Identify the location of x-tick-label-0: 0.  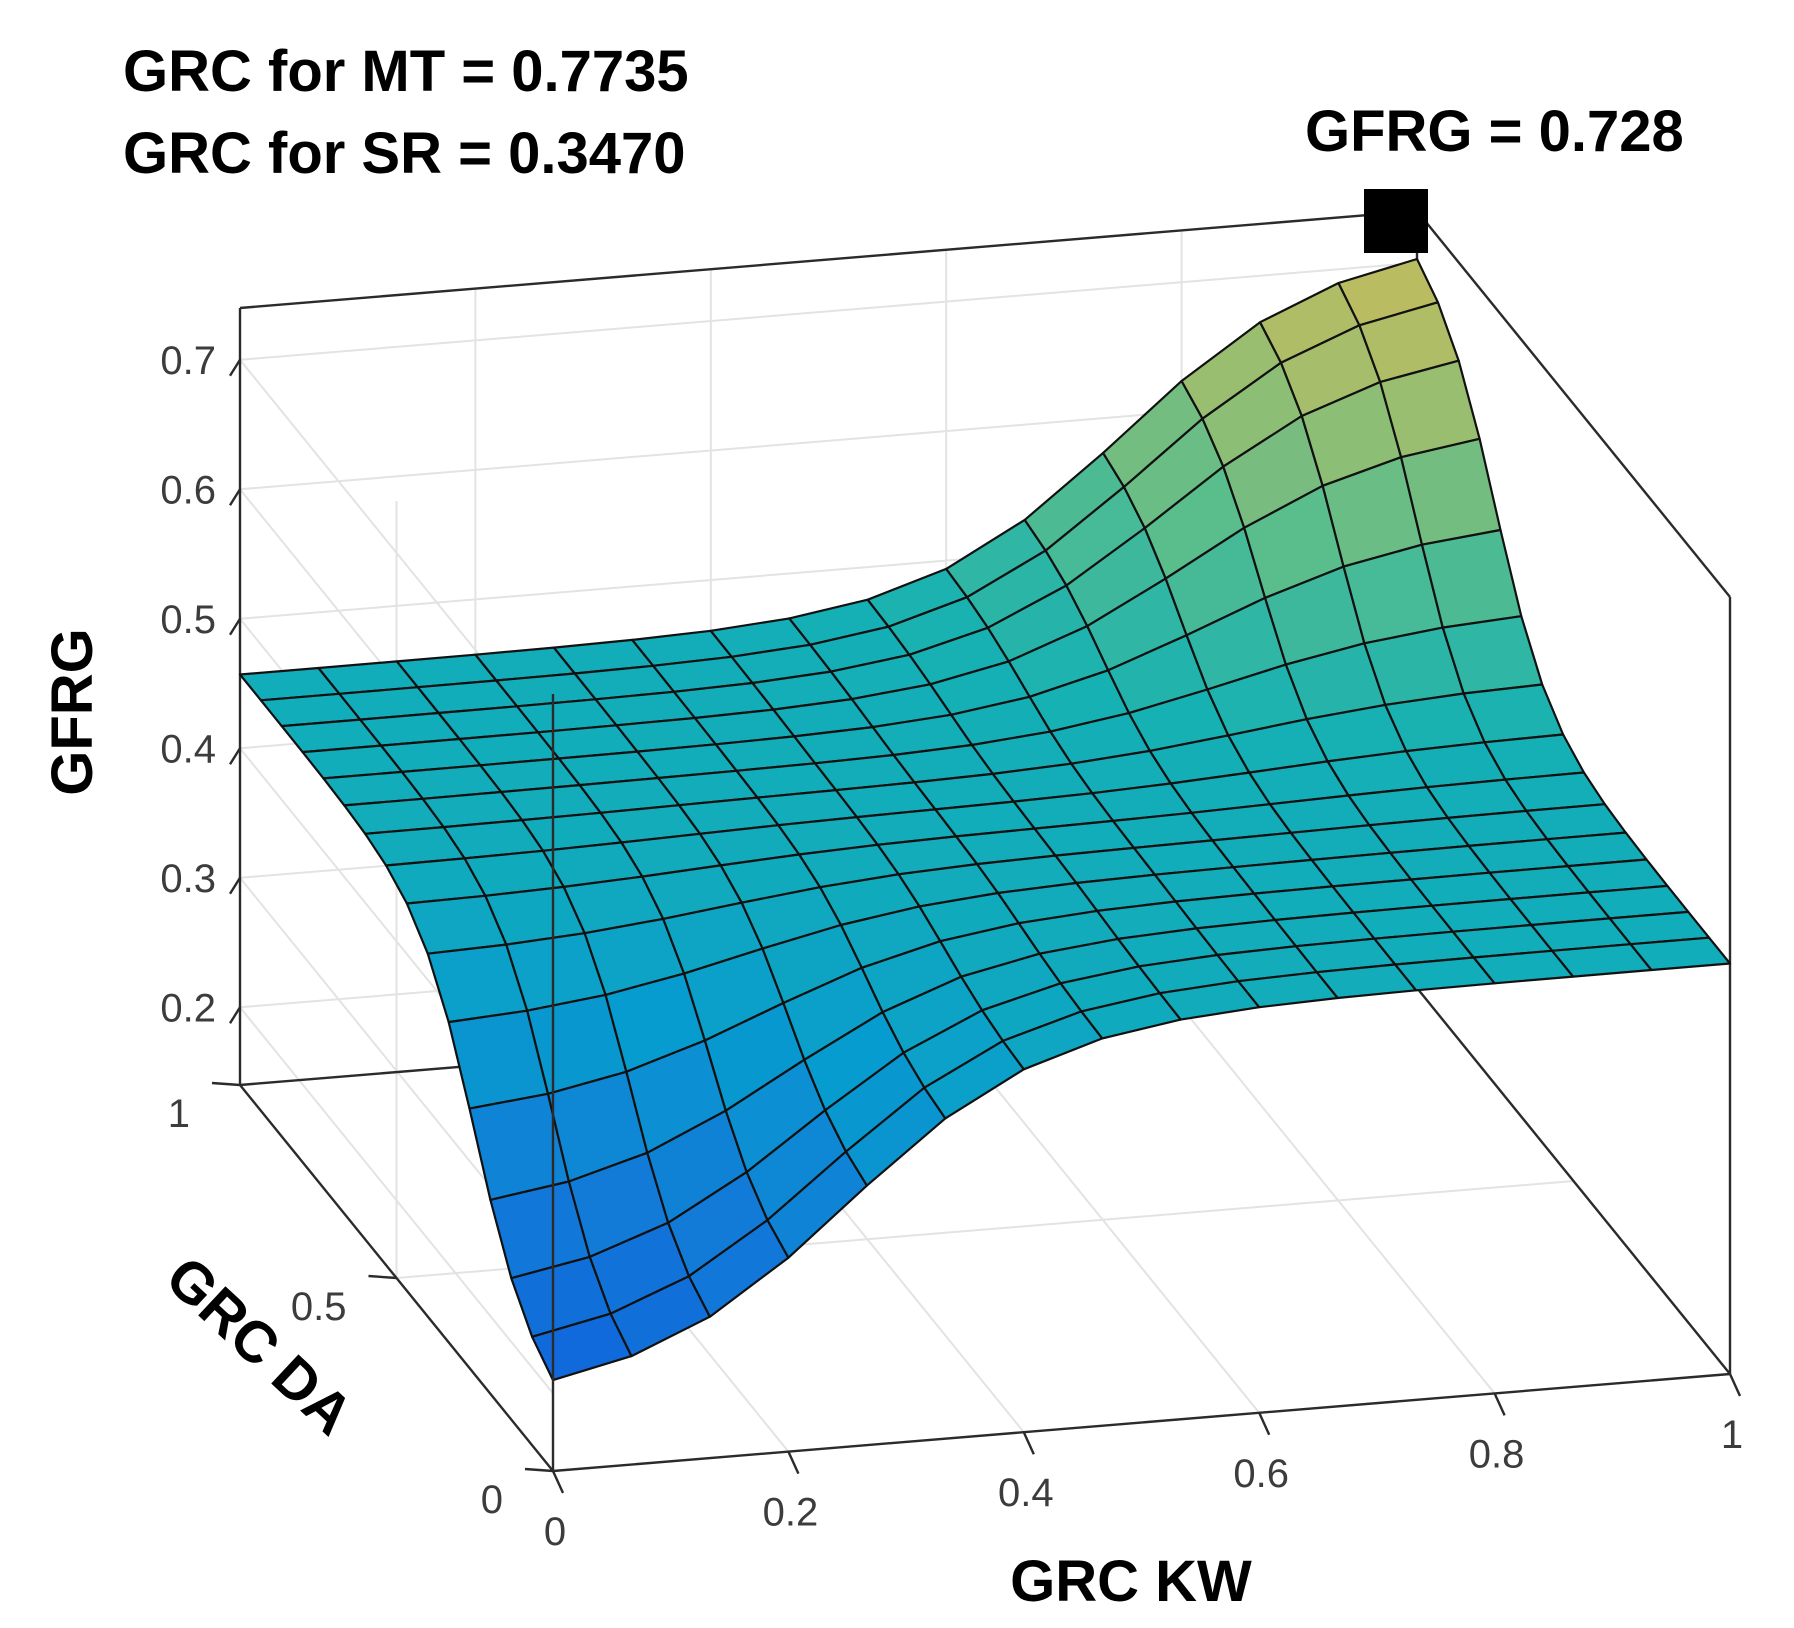
(555, 1532).